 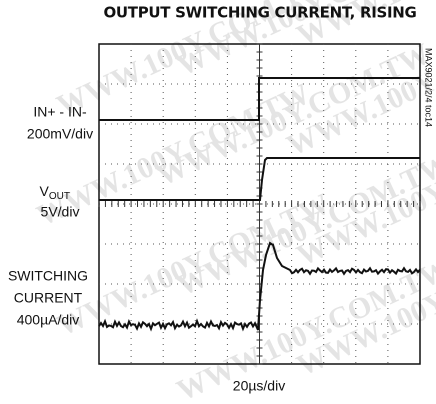 I want to click on input-scale: 200mV/div, so click(x=60, y=134).